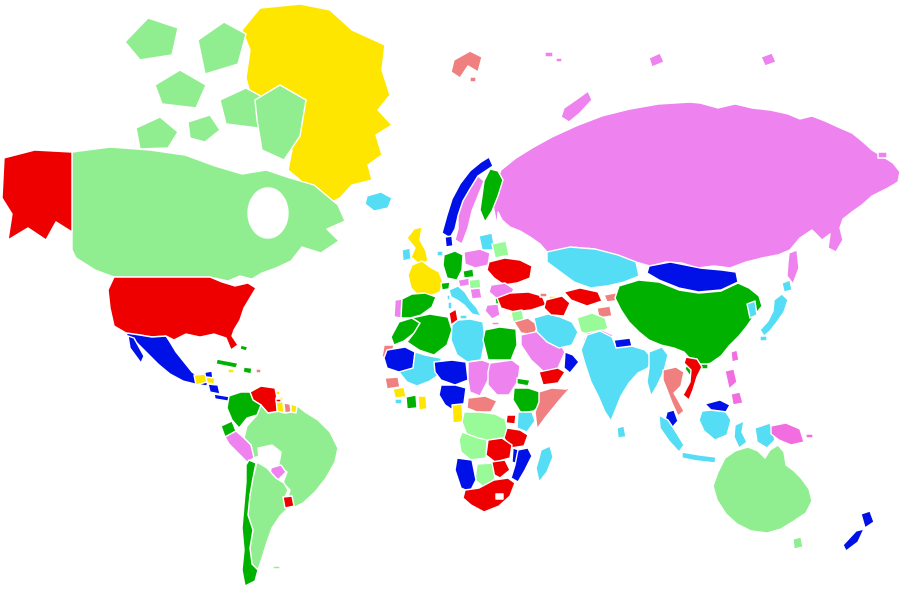  What do you see at coordinates (673, 391) in the screenshot?
I see `country-thailand` at bounding box center [673, 391].